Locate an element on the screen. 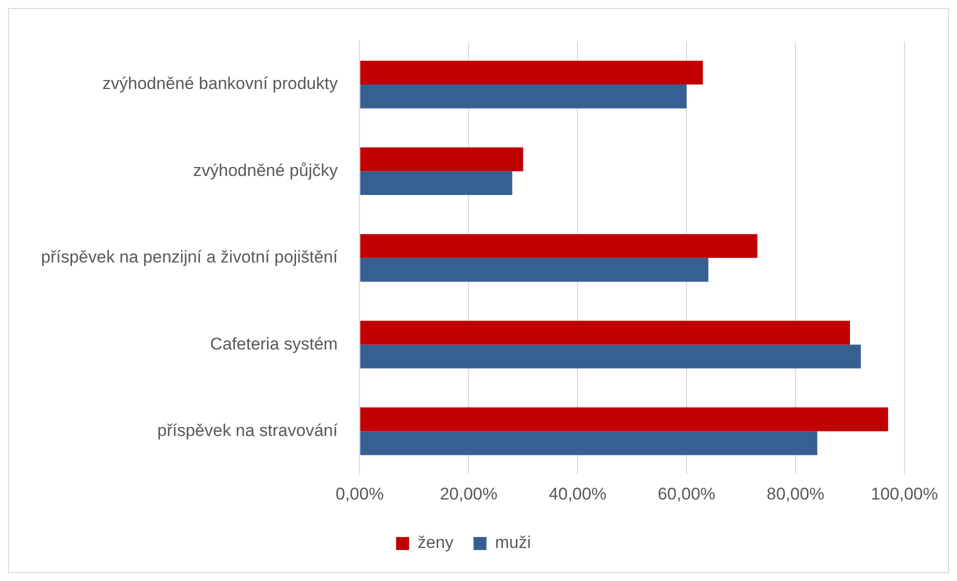 The width and height of the screenshot is (957, 581). x-tick-label: 60,00% is located at coordinates (687, 494).